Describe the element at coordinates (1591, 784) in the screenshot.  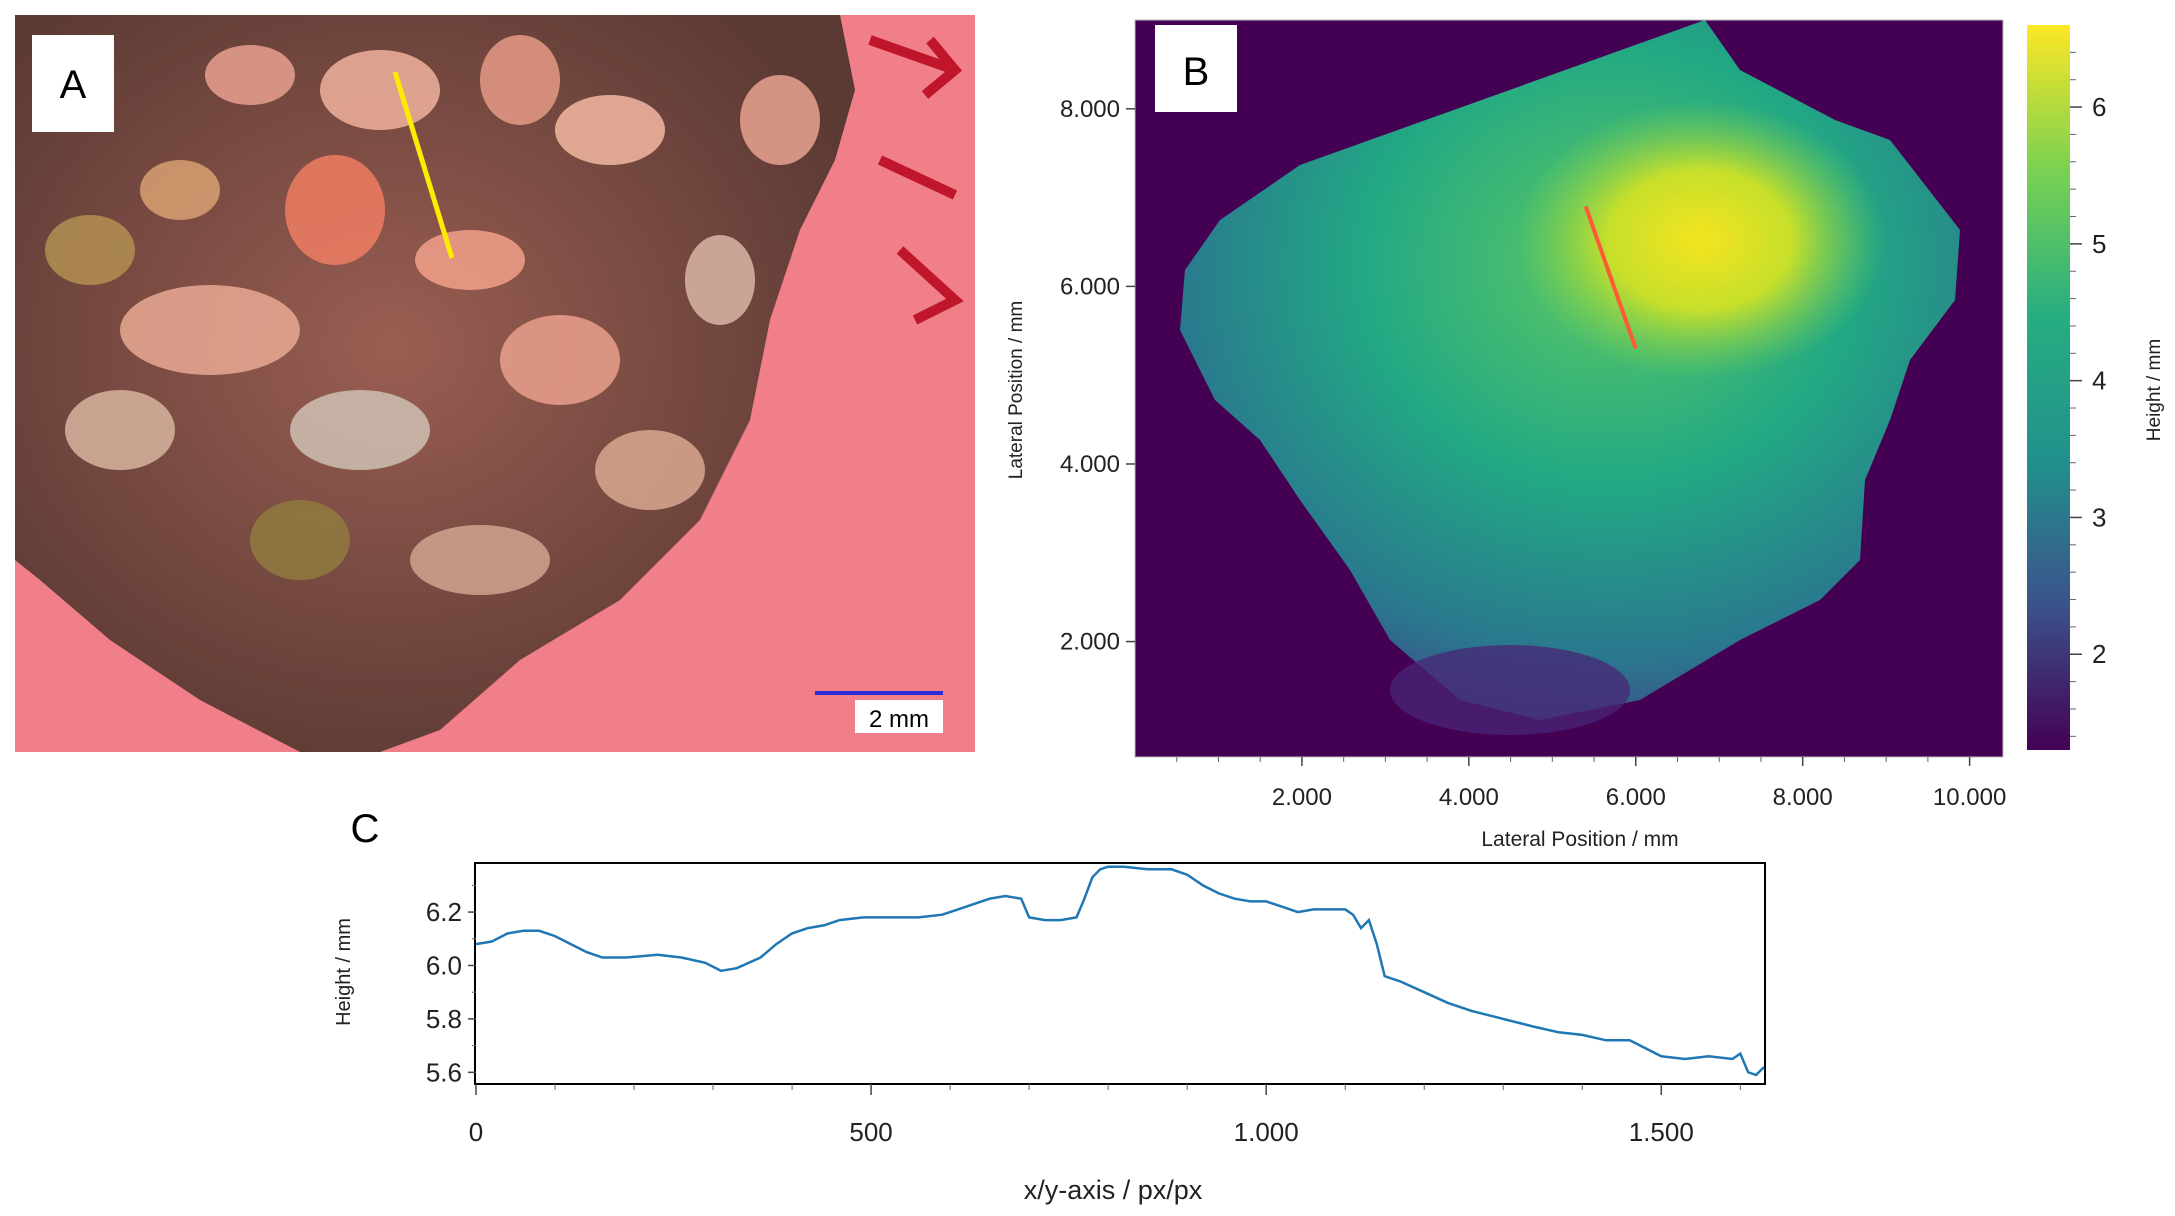
I see `heightmap-x-axis: 2.000 4.000 6.000 8.000 10.000` at that location.